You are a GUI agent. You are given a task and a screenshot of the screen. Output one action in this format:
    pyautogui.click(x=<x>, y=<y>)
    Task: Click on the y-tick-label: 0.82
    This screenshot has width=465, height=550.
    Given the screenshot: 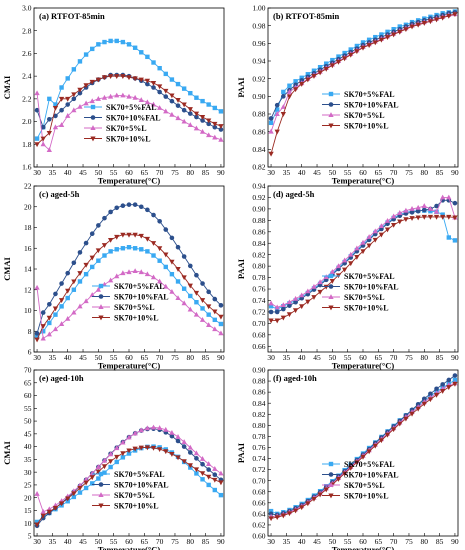 What is the action you would take?
    pyautogui.click(x=258, y=414)
    